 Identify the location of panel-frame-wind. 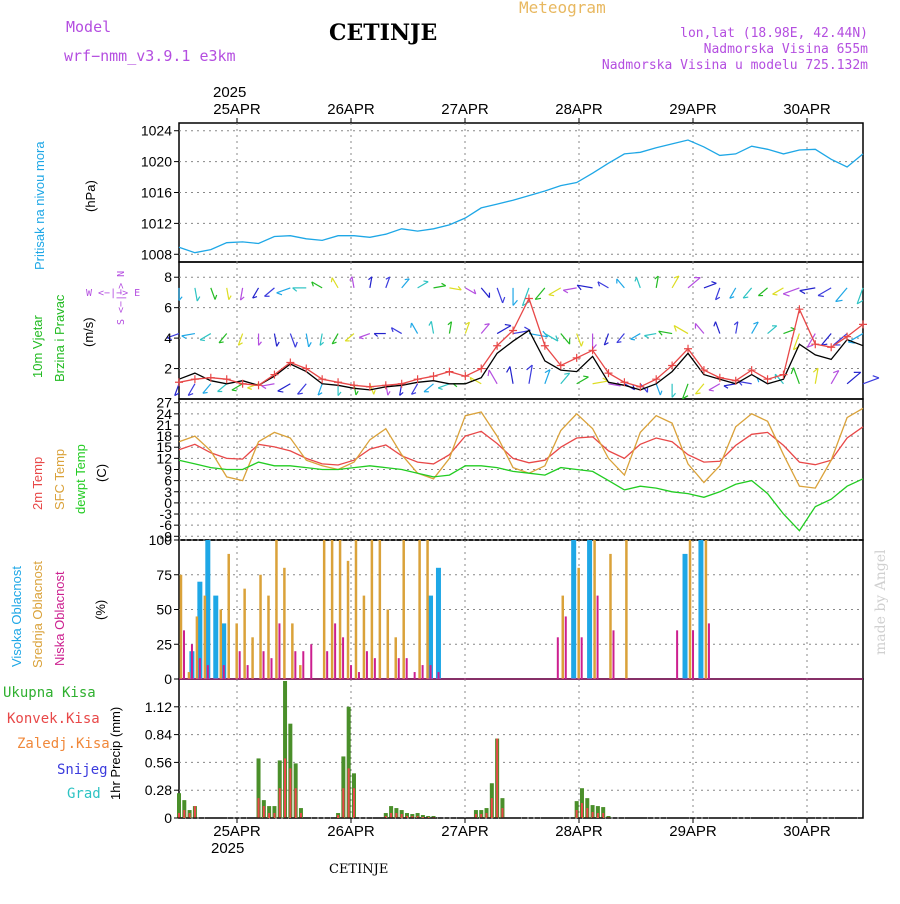
(521, 330).